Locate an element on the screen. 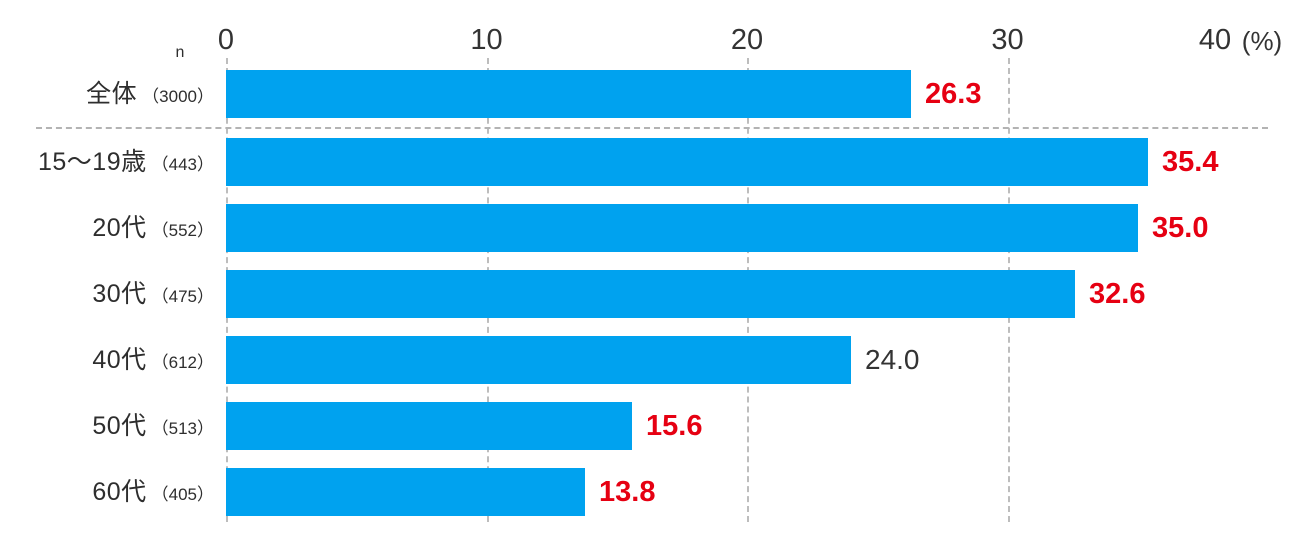 Image resolution: width=1300 pixels, height=559 pixels. chart-row: 60代 （405） 13.8 is located at coordinates (650, 492).